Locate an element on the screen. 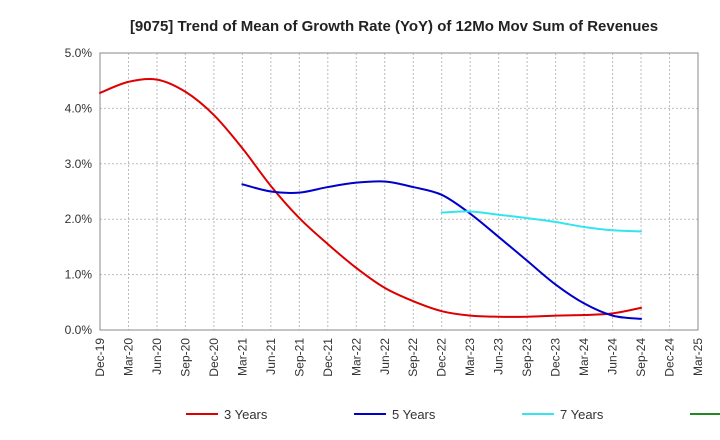 Image resolution: width=720 pixels, height=440 pixels. y-axis-ticks: 0.0% 1.0% 2.0% 3.0% 4.0% 5.0% is located at coordinates (79, 191).